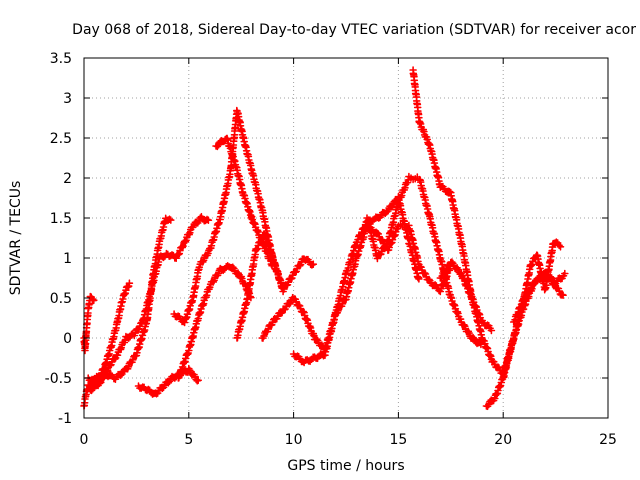 Image resolution: width=640 pixels, height=480 pixels. I want to click on x-tick-label: 0, so click(84, 440).